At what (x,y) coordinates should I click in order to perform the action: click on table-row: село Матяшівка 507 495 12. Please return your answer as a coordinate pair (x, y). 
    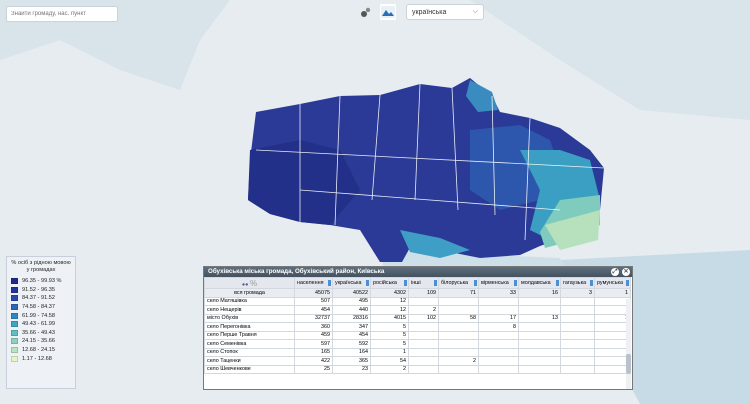
    Looking at the image, I should click on (417, 301).